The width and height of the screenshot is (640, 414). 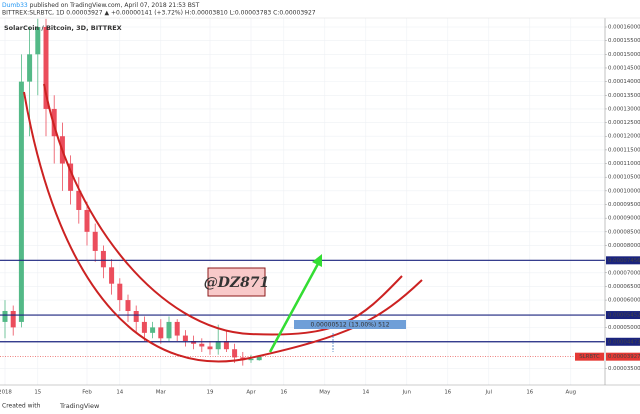 I want to click on y-tick-label: 0.00010500, so click(x=624, y=178).